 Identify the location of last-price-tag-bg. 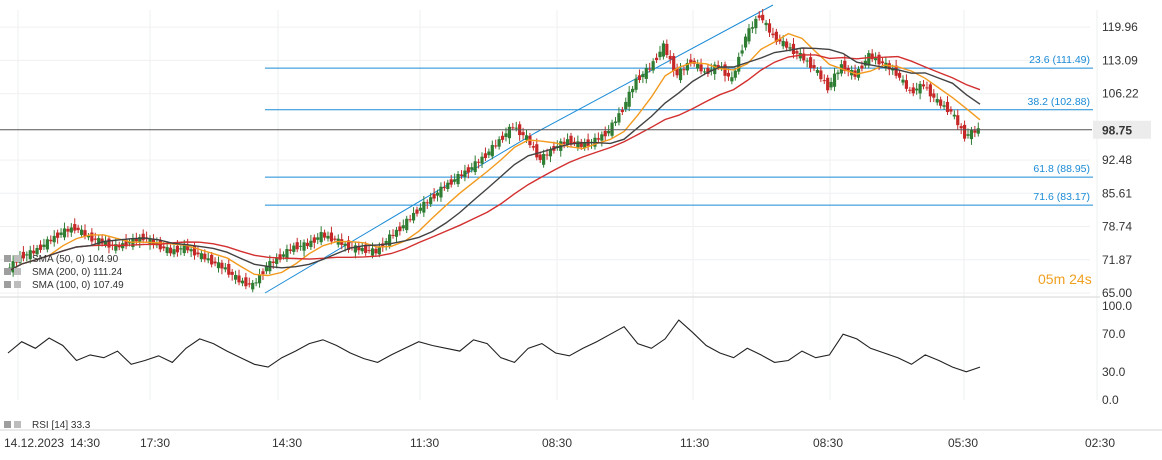
(1122, 129).